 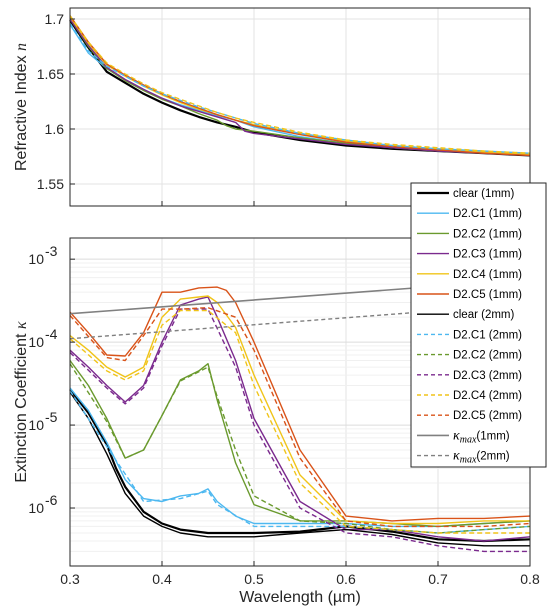 What do you see at coordinates (300, 597) in the screenshot?
I see `x-axis-label: Wavelength (µm)` at bounding box center [300, 597].